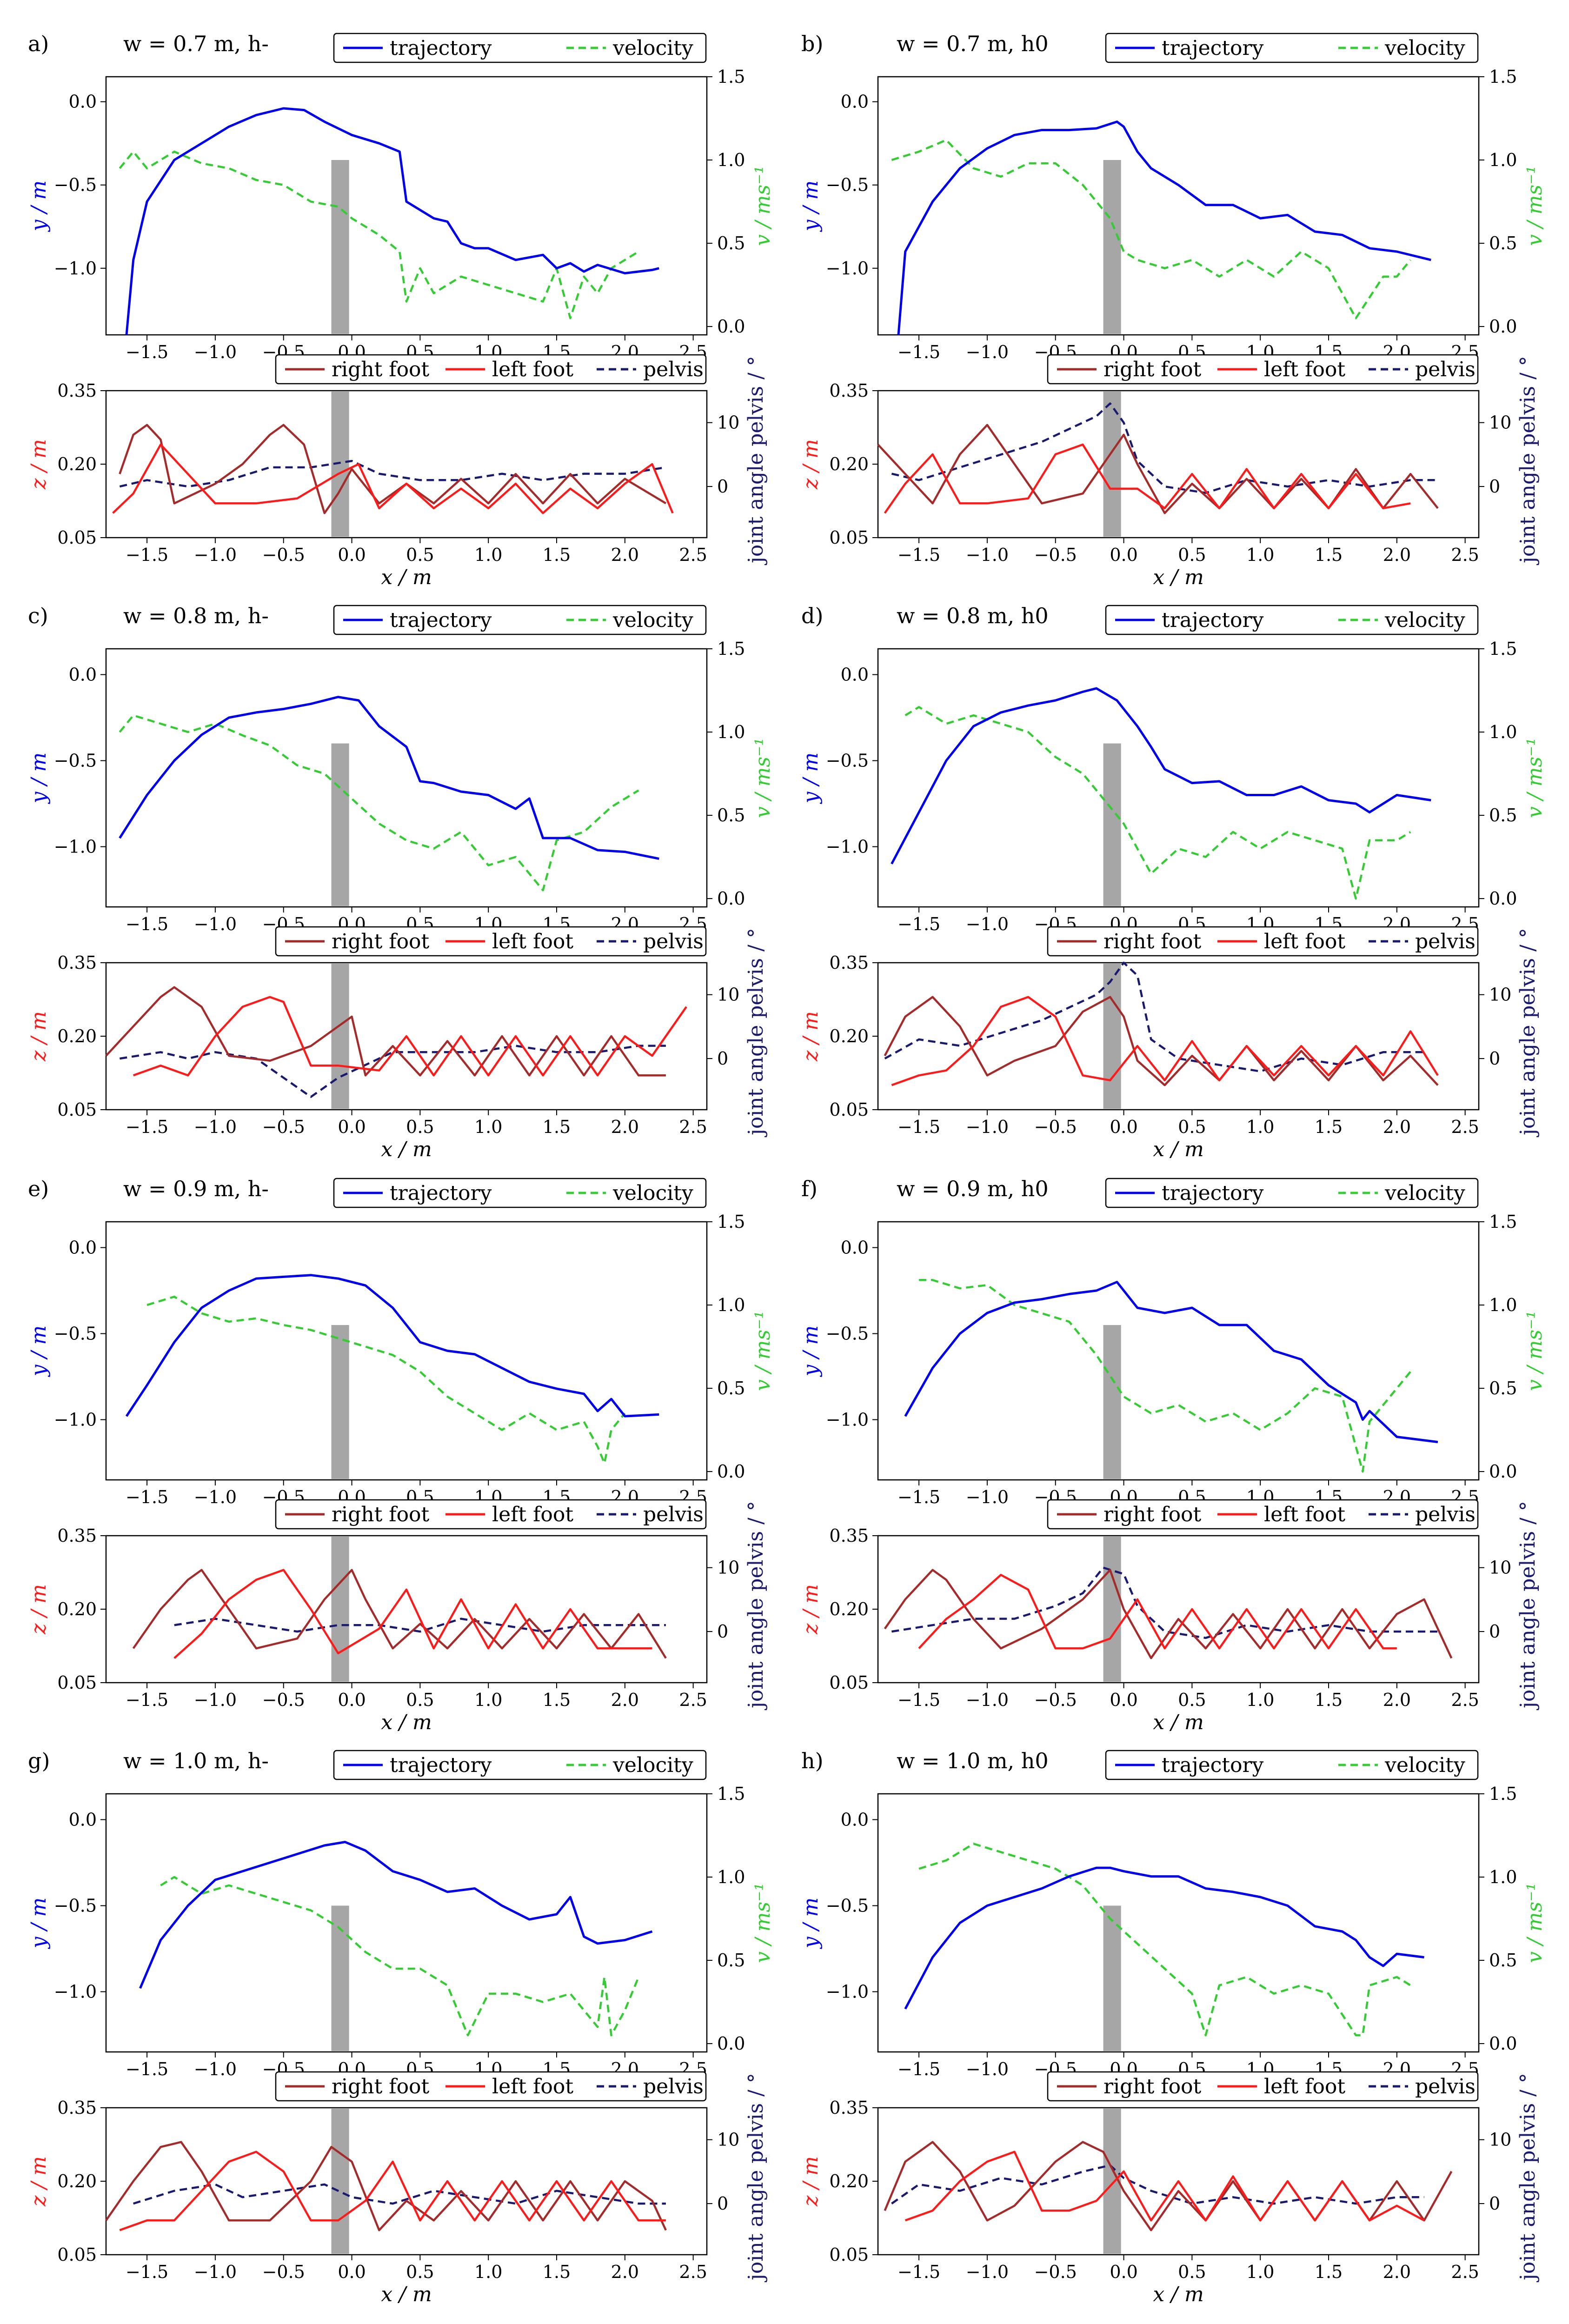  What do you see at coordinates (810, 1188) in the screenshot?
I see `panel-letter: f)` at bounding box center [810, 1188].